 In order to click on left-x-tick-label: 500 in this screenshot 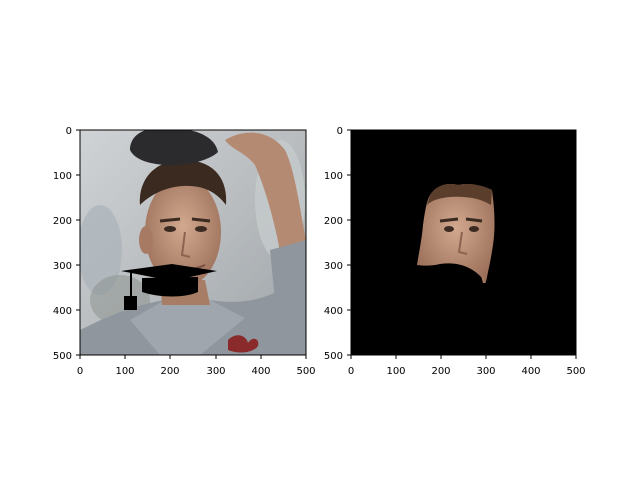, I will do `click(305, 371)`.